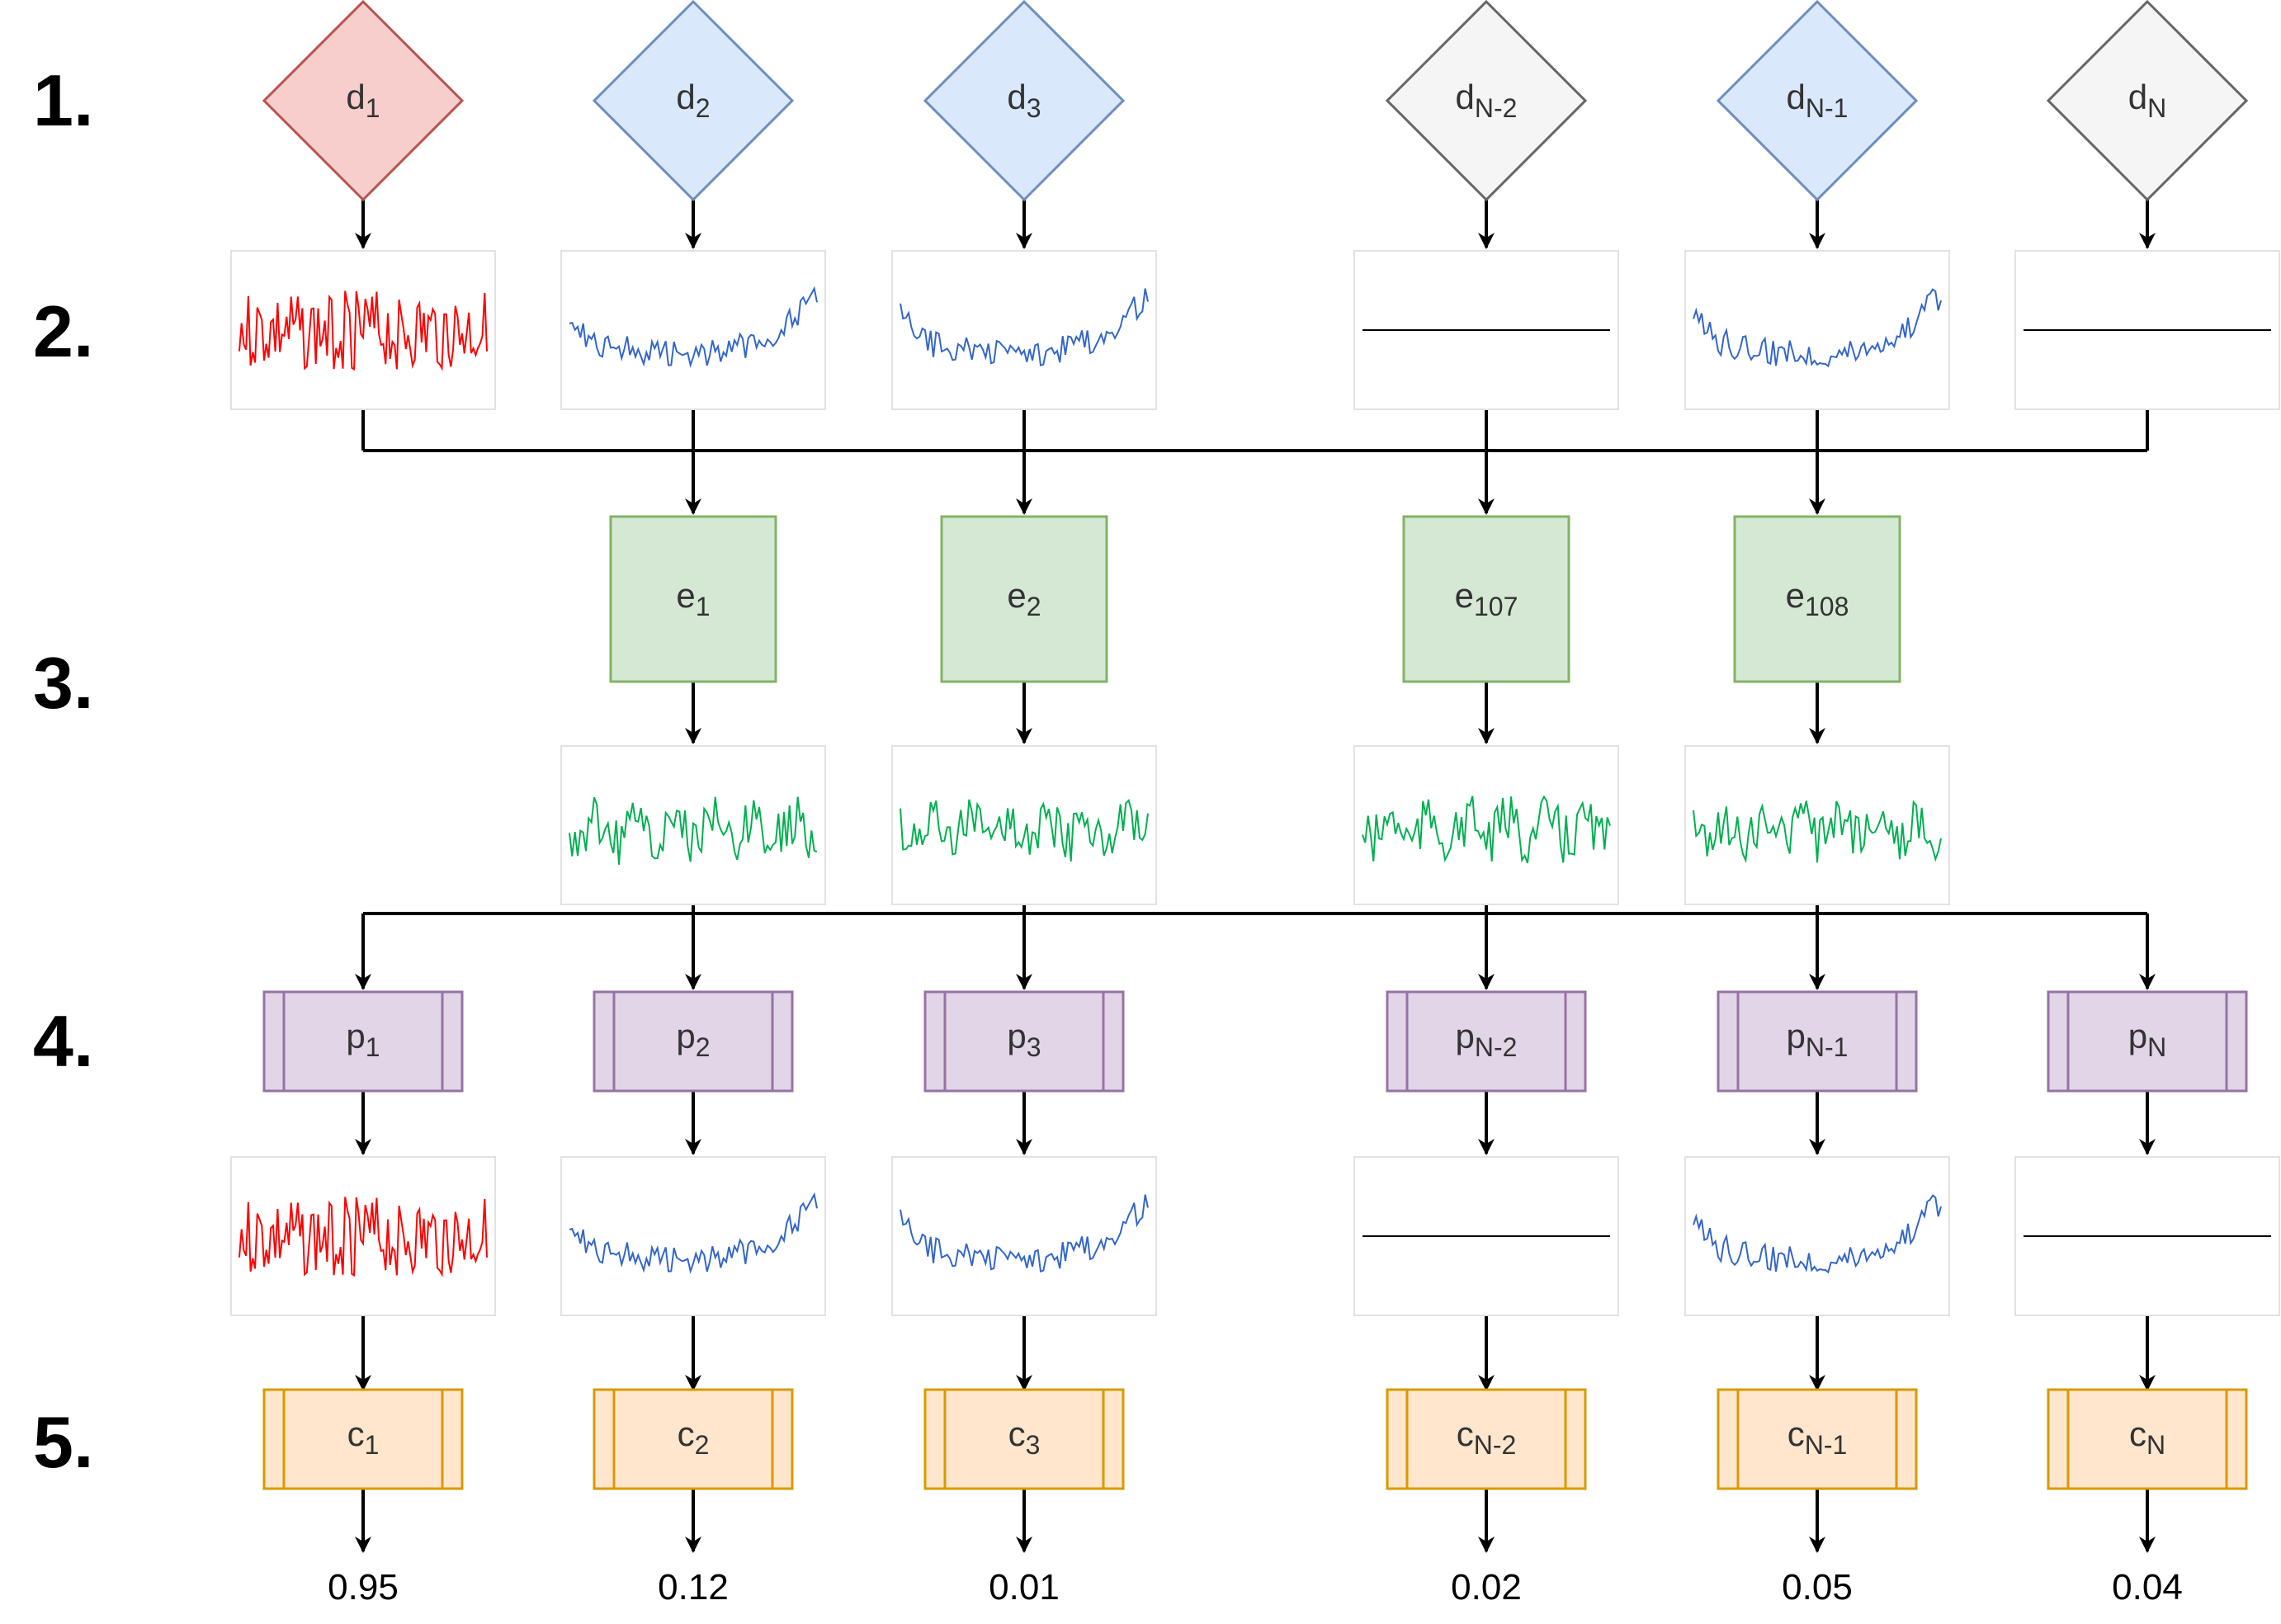  I want to click on detector-label-2: d2, so click(693, 100).